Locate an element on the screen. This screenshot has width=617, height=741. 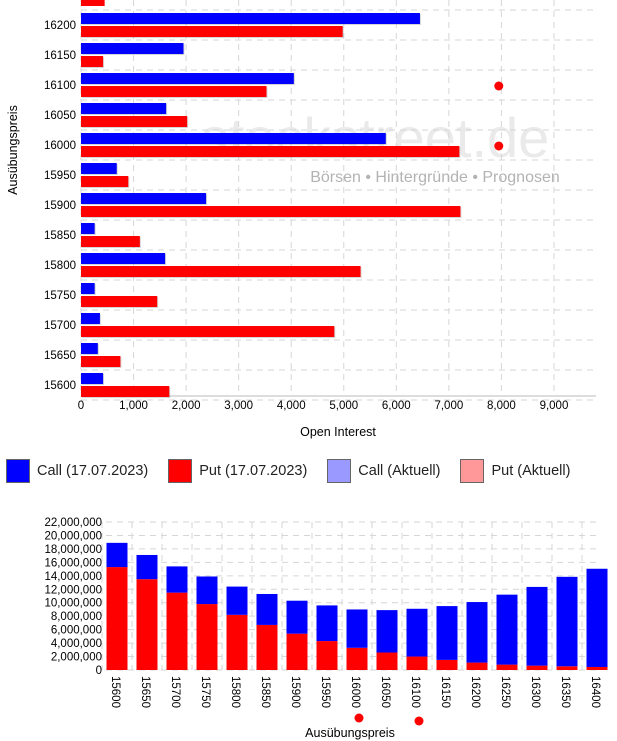
bottom-y-tick-label: 16,000,000 is located at coordinates (73, 563).